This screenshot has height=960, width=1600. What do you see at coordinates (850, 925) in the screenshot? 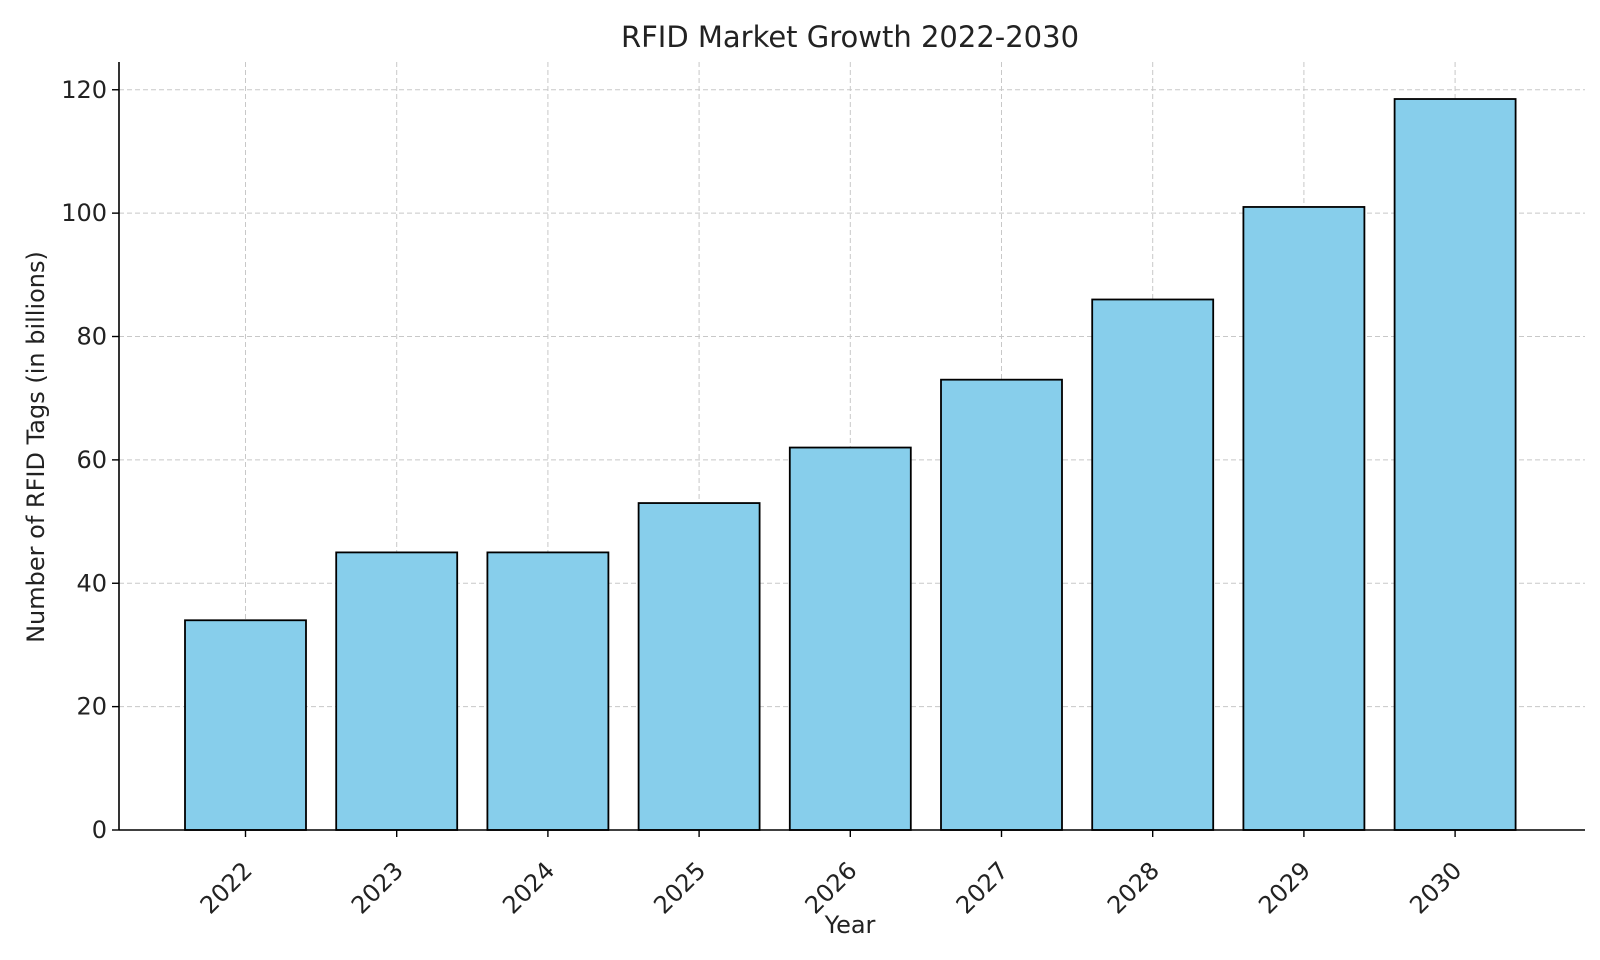
I see `x-axis-title: Year` at bounding box center [850, 925].